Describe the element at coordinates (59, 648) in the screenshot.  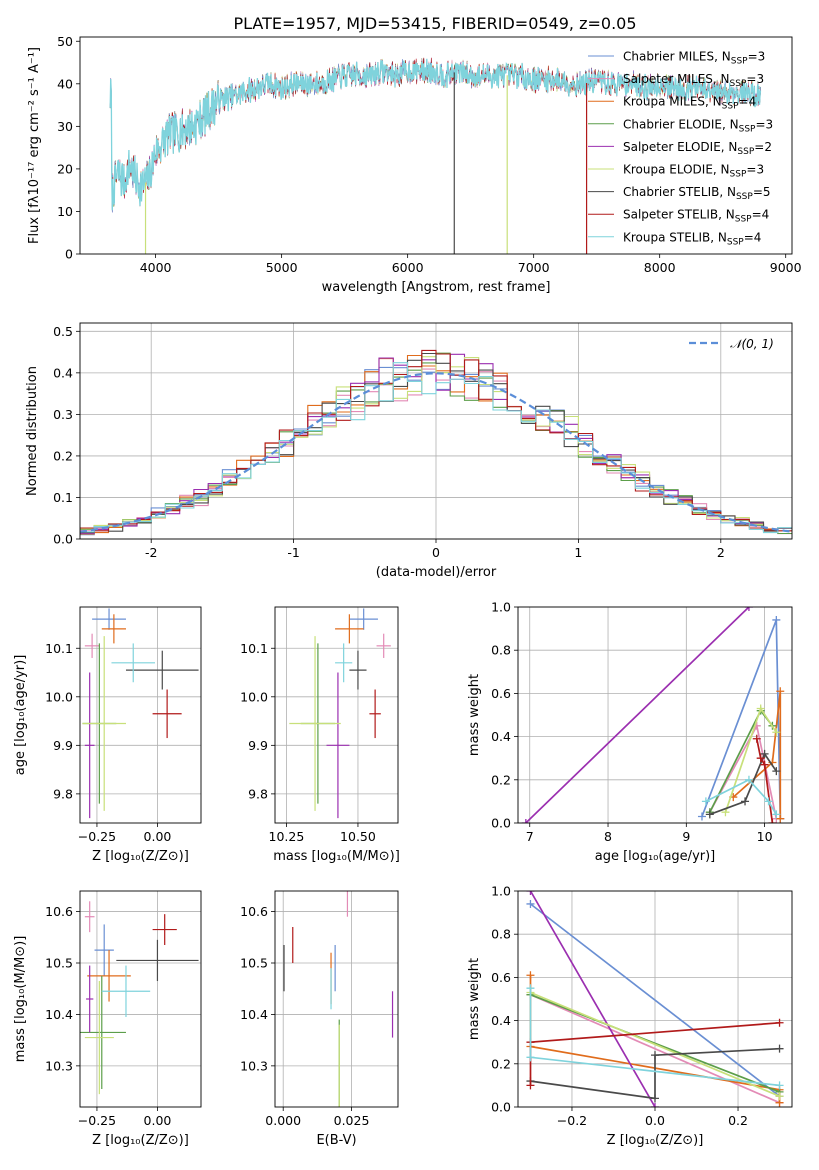
I see `y-tick-label: 10.1` at that location.